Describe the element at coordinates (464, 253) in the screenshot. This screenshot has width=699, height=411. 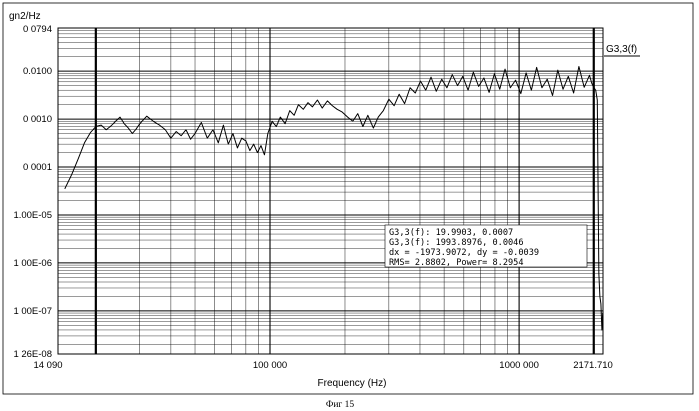
I see `cursor-readout-line-3: dx = -1973.9072, dy = -0.0039` at that location.